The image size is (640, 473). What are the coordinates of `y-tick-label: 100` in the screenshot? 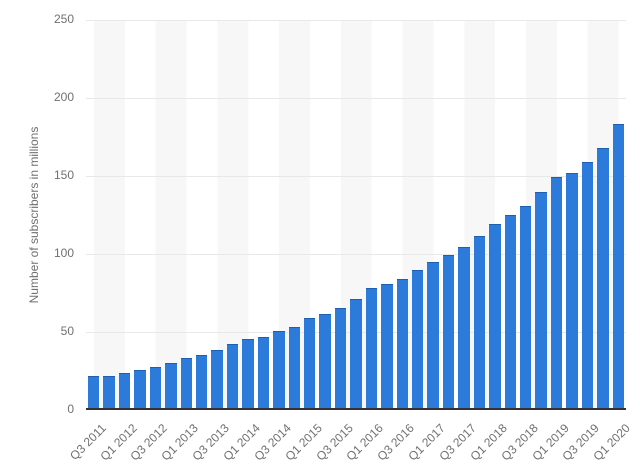 It's located at (63, 253).